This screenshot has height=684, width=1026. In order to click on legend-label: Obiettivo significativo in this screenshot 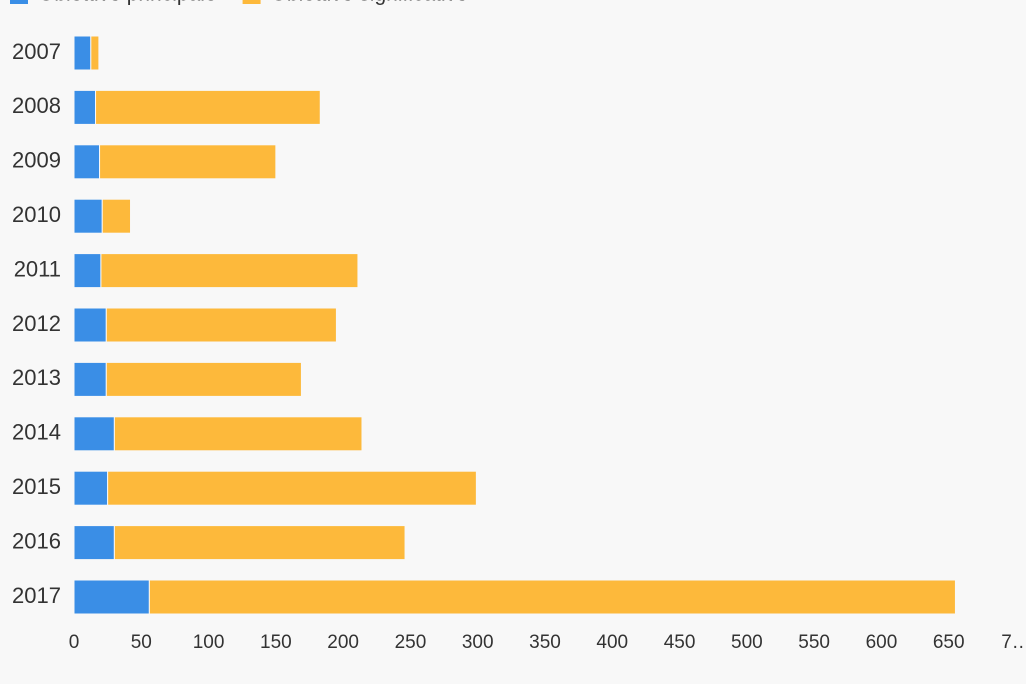, I will do `click(369, 3)`.